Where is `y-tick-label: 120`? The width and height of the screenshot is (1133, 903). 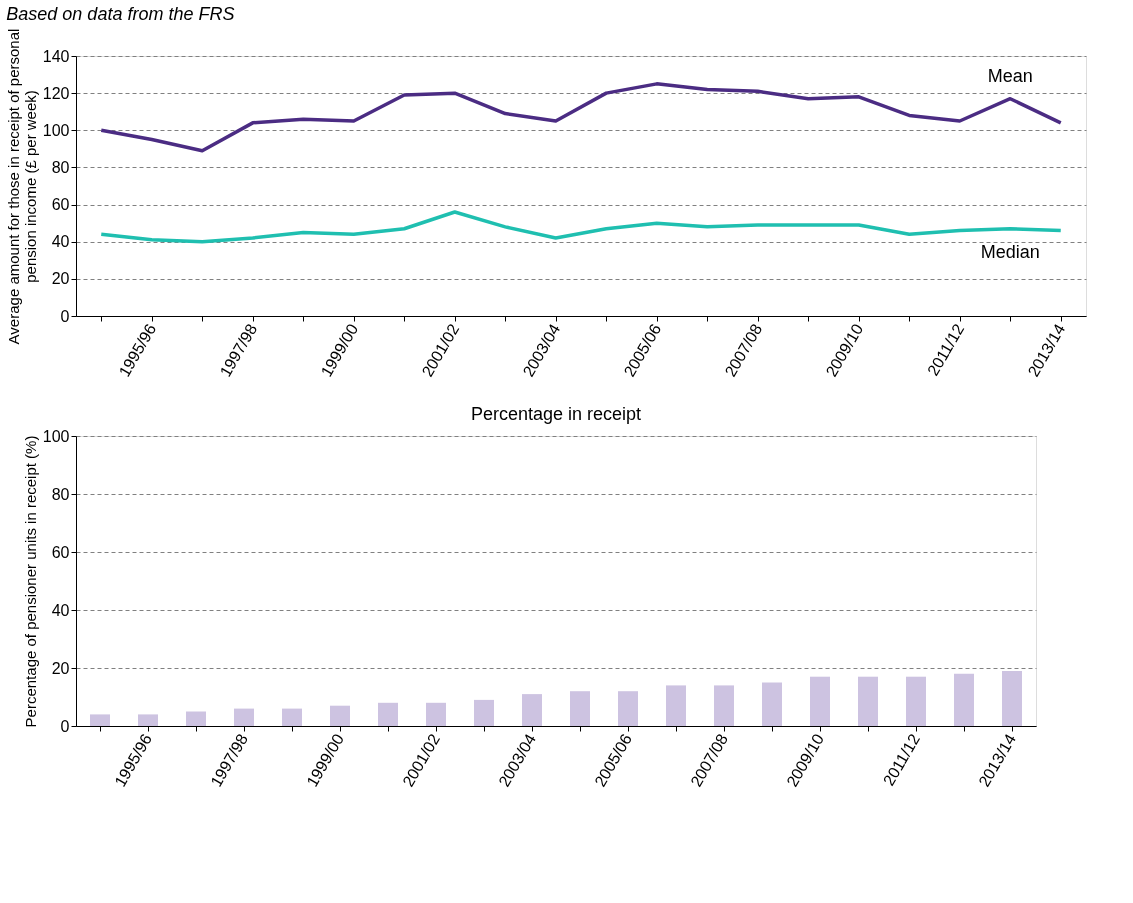 y-tick-label: 120 is located at coordinates (56, 93).